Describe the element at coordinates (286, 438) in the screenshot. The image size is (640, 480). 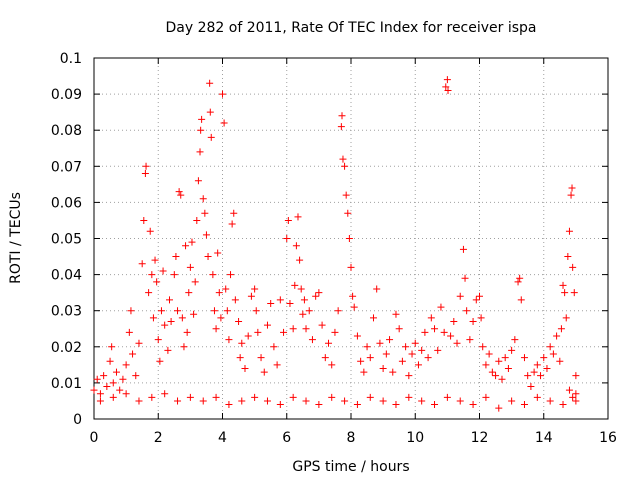
I see `x-tick-label: 6` at that location.